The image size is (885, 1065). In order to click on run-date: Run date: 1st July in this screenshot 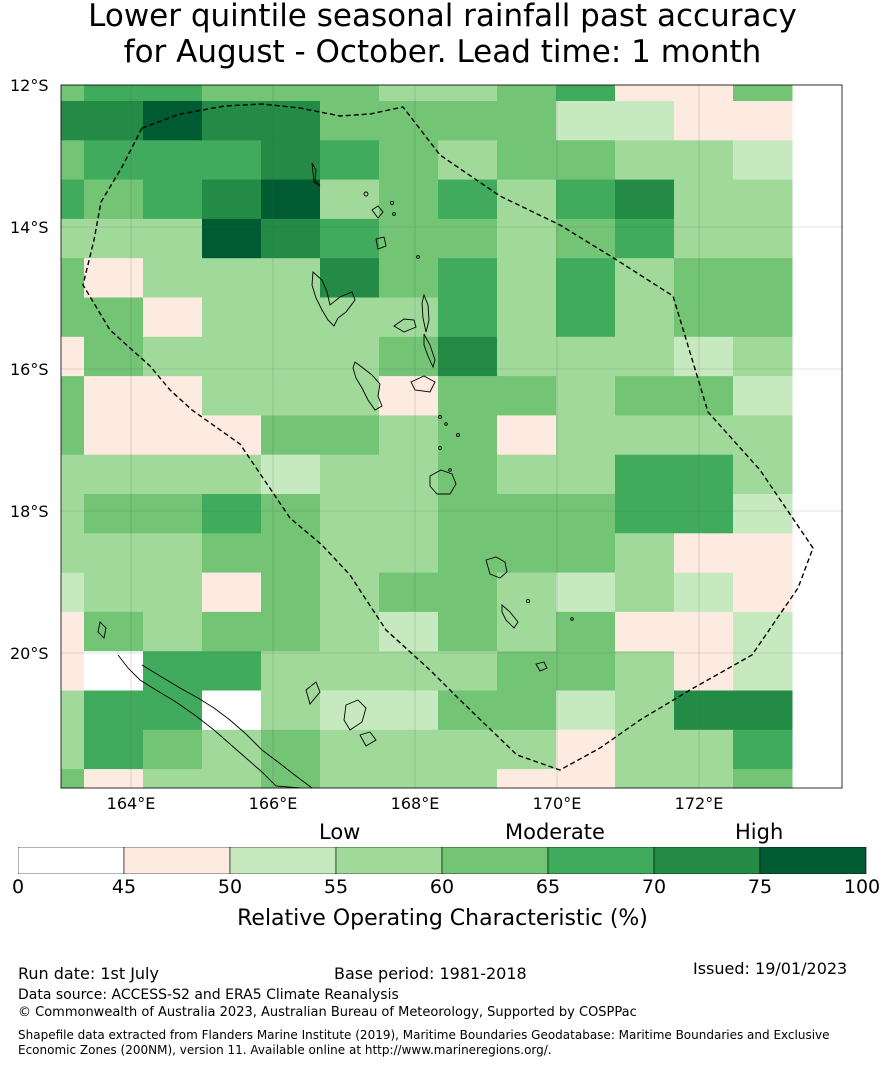, I will do `click(88, 973)`.